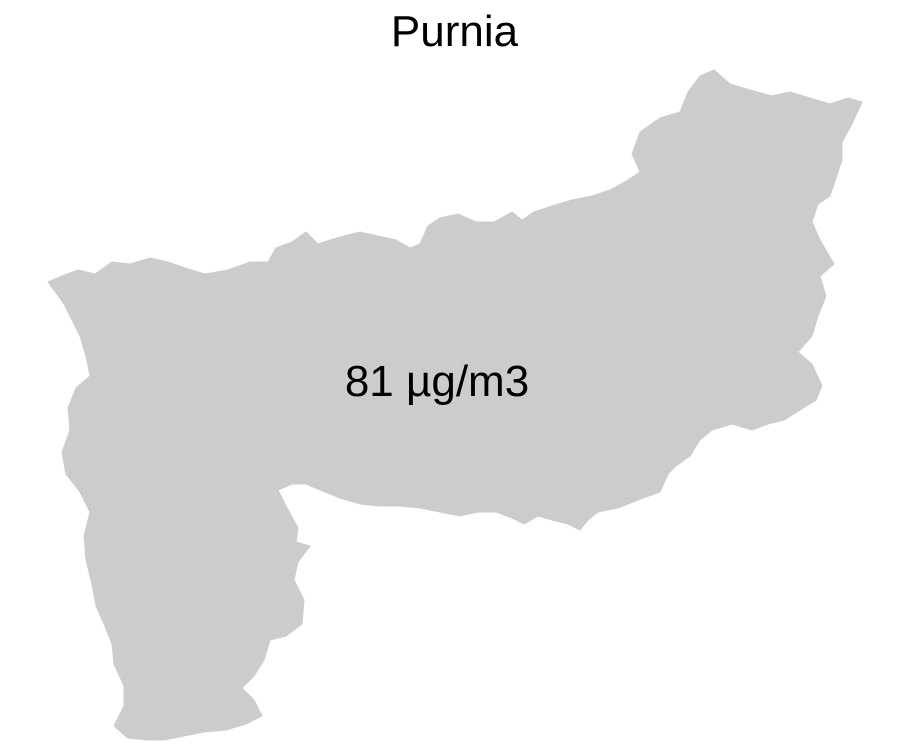 The image size is (909, 750). Describe the element at coordinates (454, 31) in the screenshot. I see `map-title: Purnia` at that location.